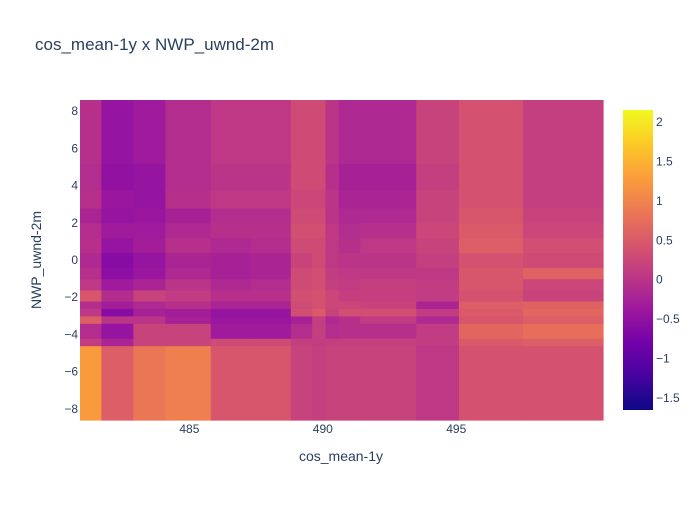 The height and width of the screenshot is (505, 700). I want to click on colorbar-tick-label: 1, so click(659, 201).